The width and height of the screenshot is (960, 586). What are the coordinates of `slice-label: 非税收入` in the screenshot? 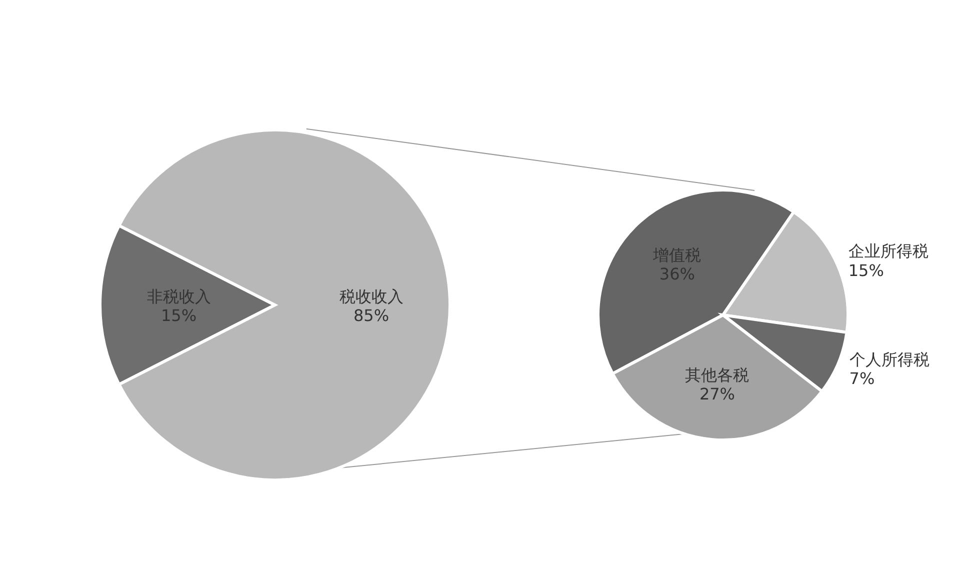 It's located at (178, 296).